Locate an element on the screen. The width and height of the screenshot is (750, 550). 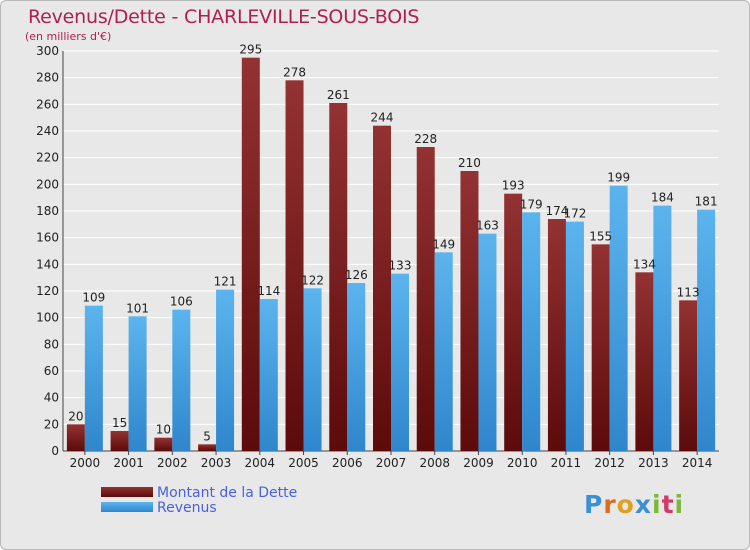
legend-swatch-dette is located at coordinates (127, 492).